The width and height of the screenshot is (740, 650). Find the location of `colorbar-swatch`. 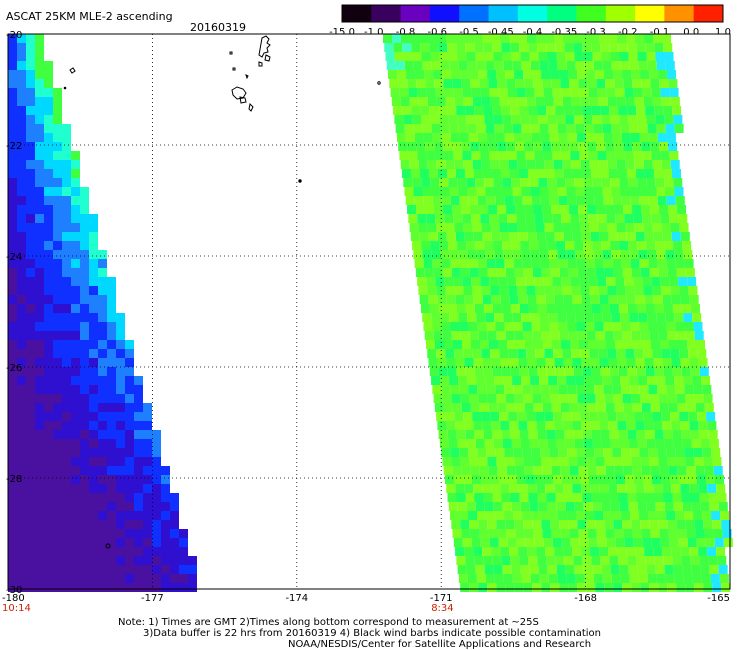

colorbar-swatch is located at coordinates (532, 13).